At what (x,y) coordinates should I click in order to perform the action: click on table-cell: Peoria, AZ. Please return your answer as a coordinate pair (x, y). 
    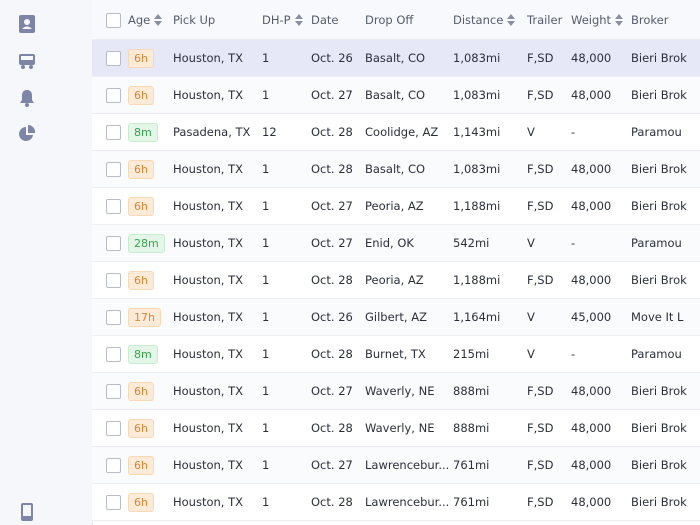
    Looking at the image, I should click on (394, 206).